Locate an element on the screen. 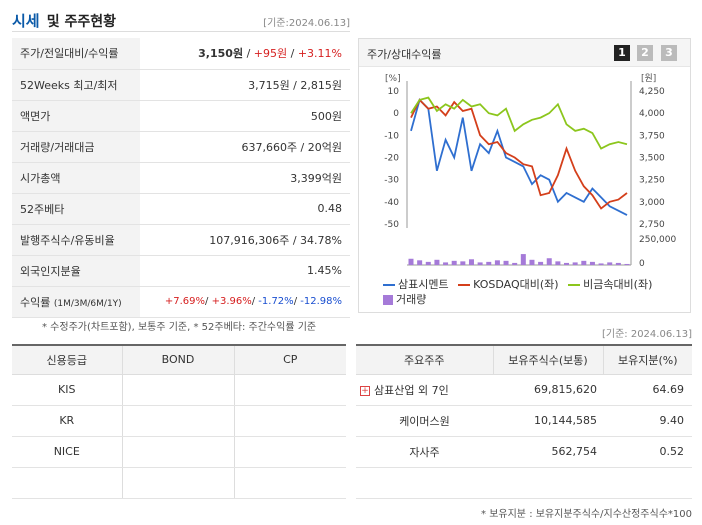 The width and height of the screenshot is (702, 525). stat-value: 107,916,306주 / 34.78% is located at coordinates (245, 240).